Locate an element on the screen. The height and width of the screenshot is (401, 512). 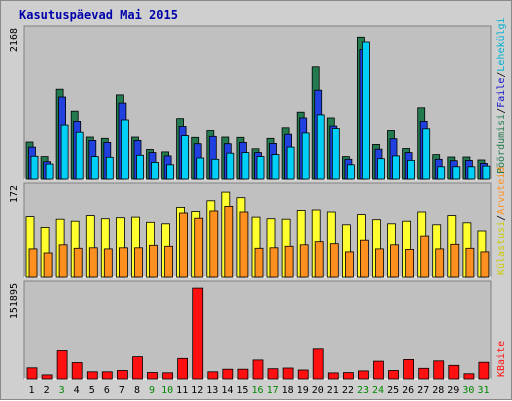
bar-top-Lehekülgi-3 is located at coordinates (64, 152).